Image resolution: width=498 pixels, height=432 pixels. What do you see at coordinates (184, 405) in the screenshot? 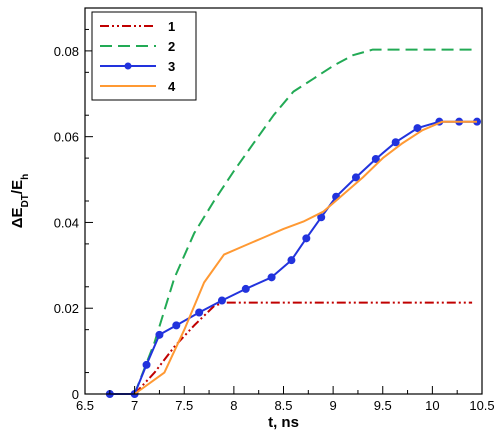
I see `x-tick-label: 7.5` at bounding box center [184, 405].